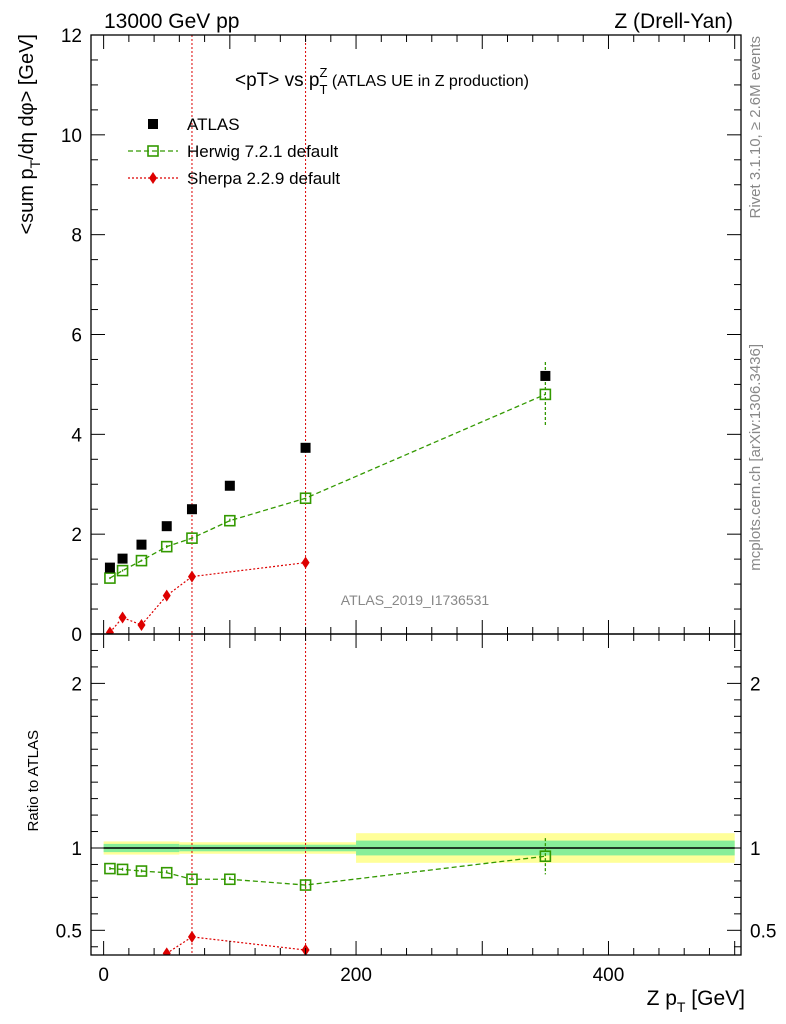 Image resolution: width=786 pixels, height=1024 pixels. I want to click on y-tick-label: 0, so click(76, 635).